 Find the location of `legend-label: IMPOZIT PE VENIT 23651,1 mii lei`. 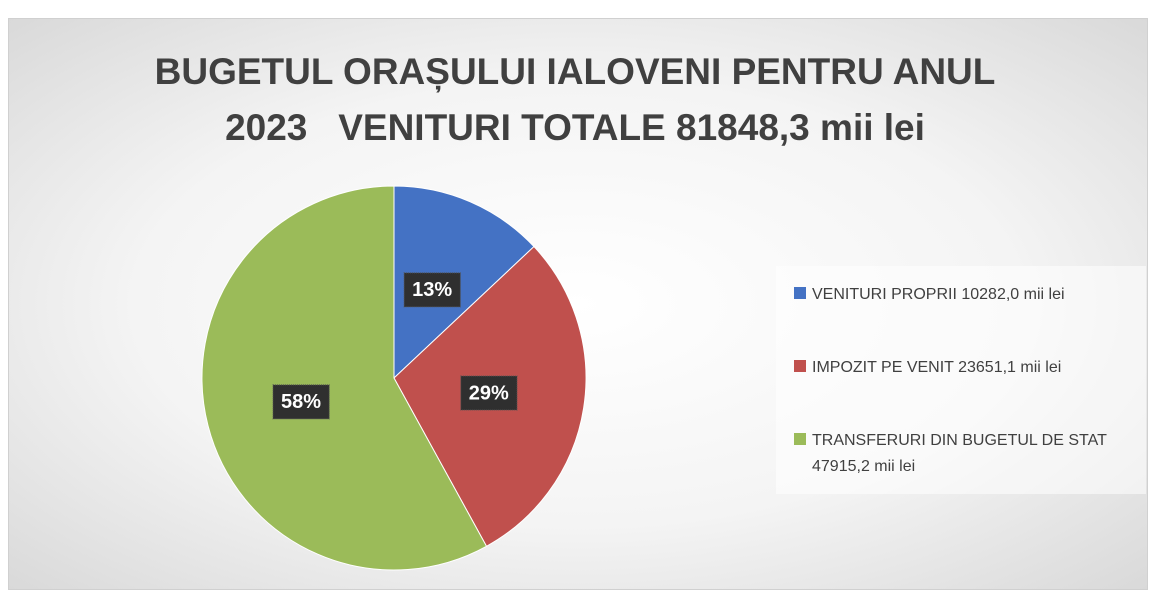

legend-label: IMPOZIT PE VENIT 23651,1 mii lei is located at coordinates (937, 367).